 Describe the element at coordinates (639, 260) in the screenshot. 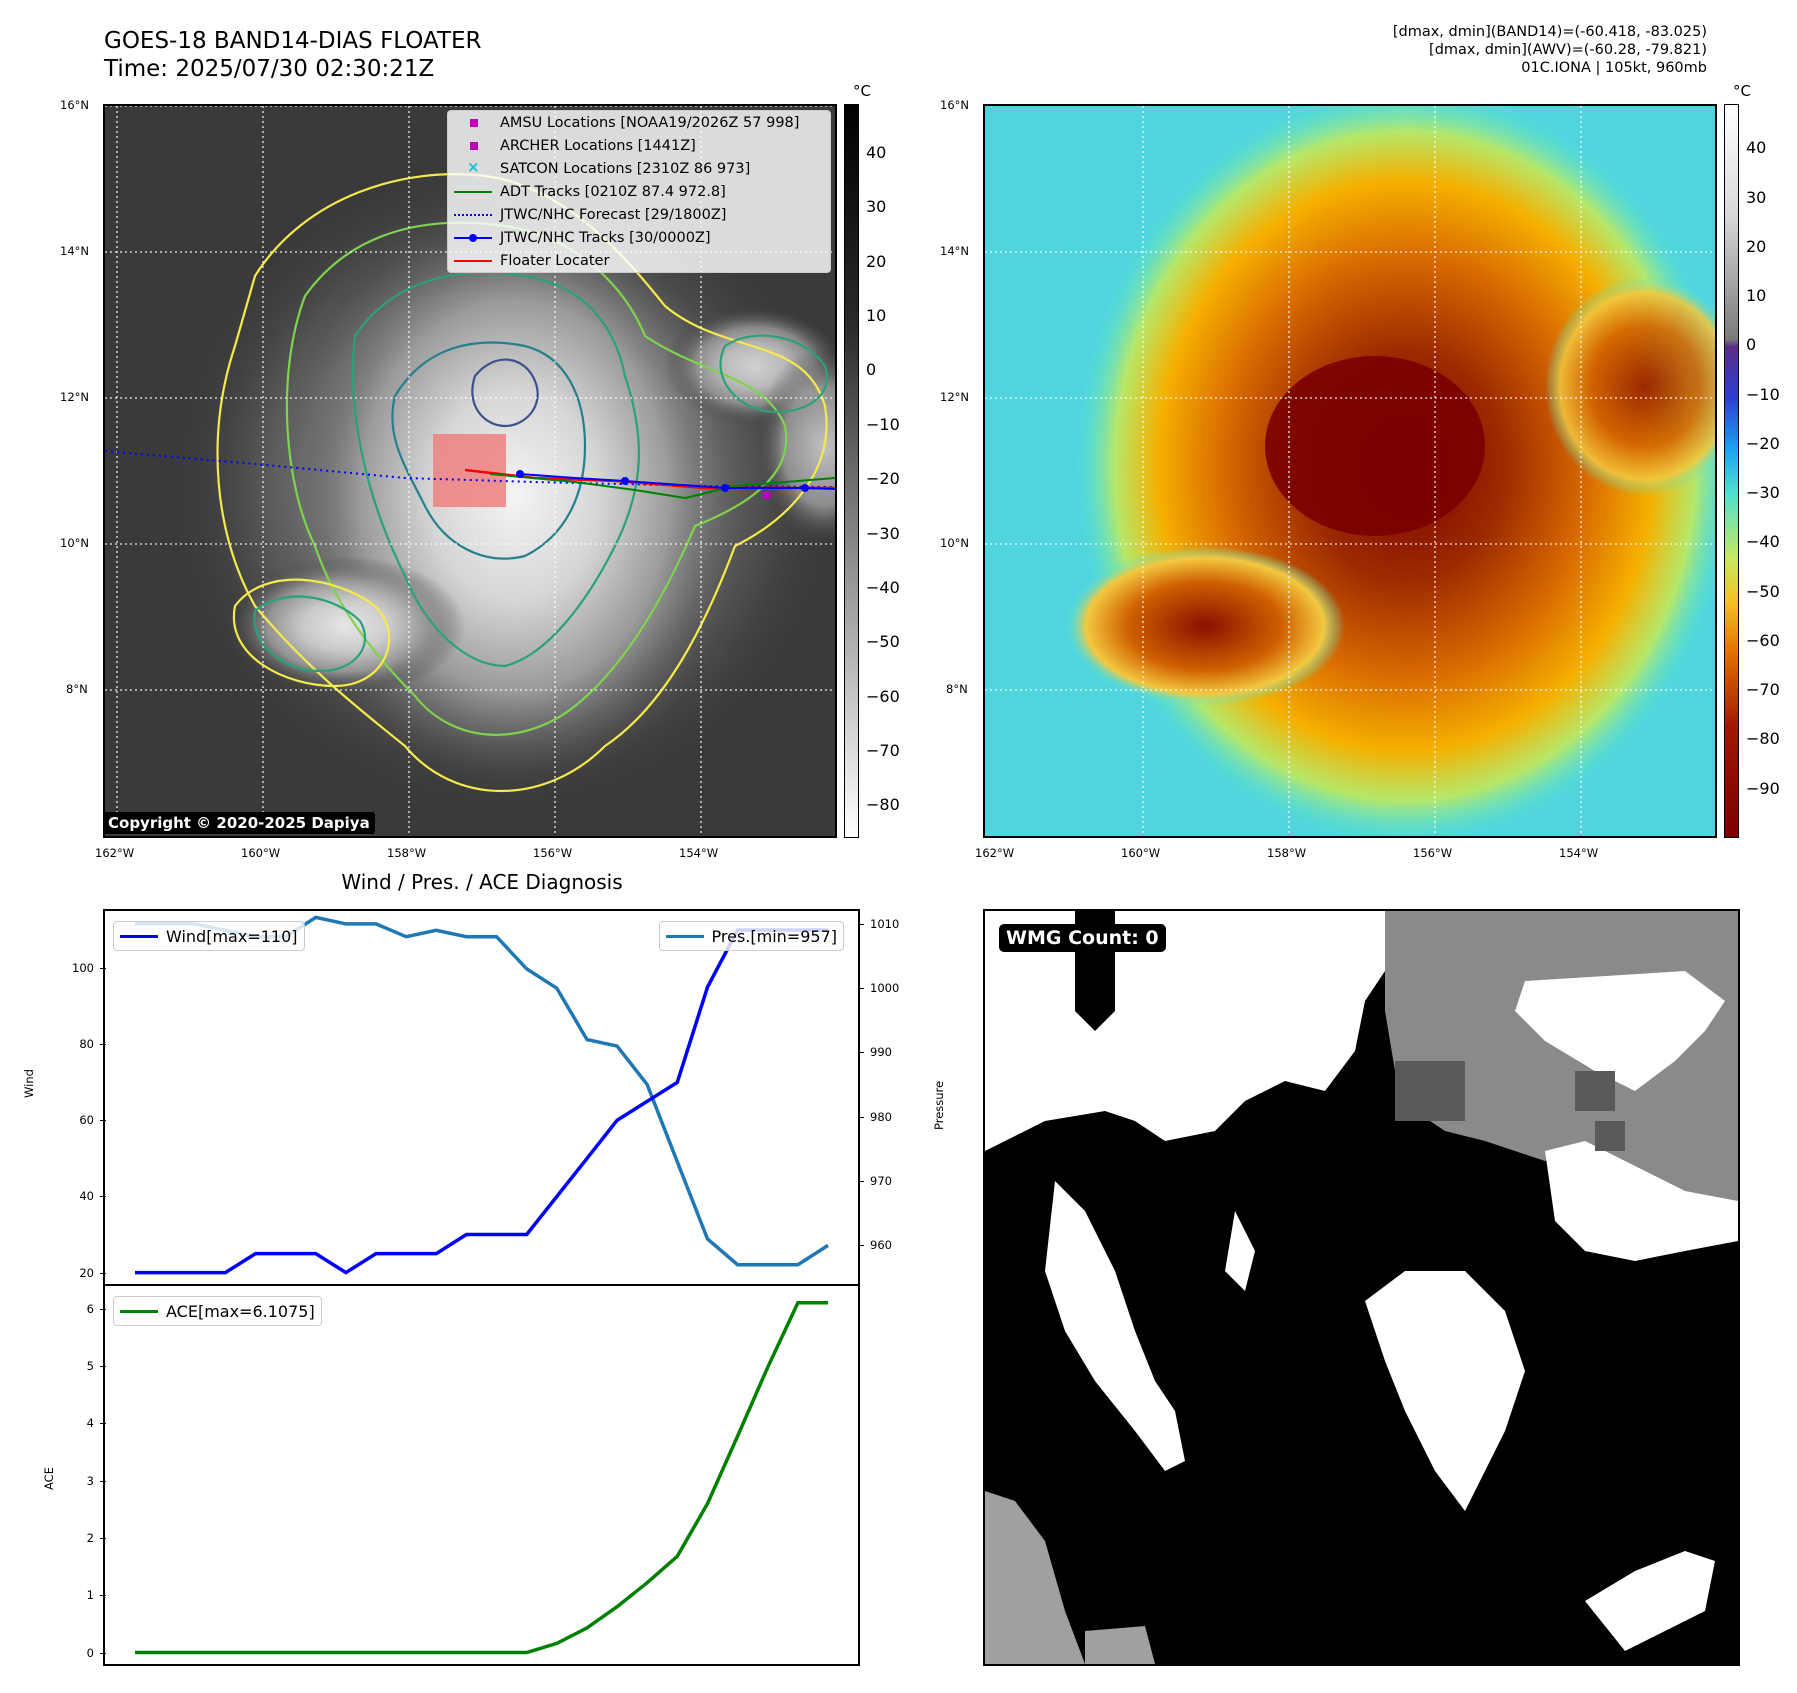

I see `legend-item-floater: Floater Locater` at that location.